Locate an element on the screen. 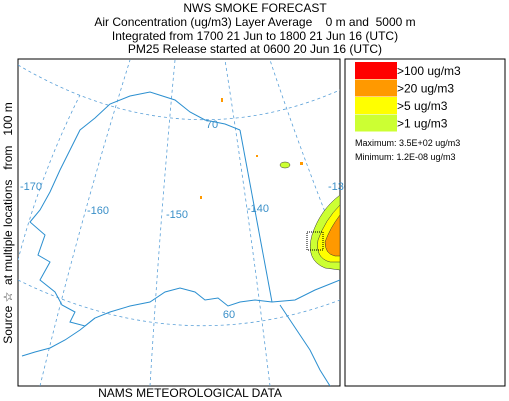  lon-label: -150 is located at coordinates (177, 215).